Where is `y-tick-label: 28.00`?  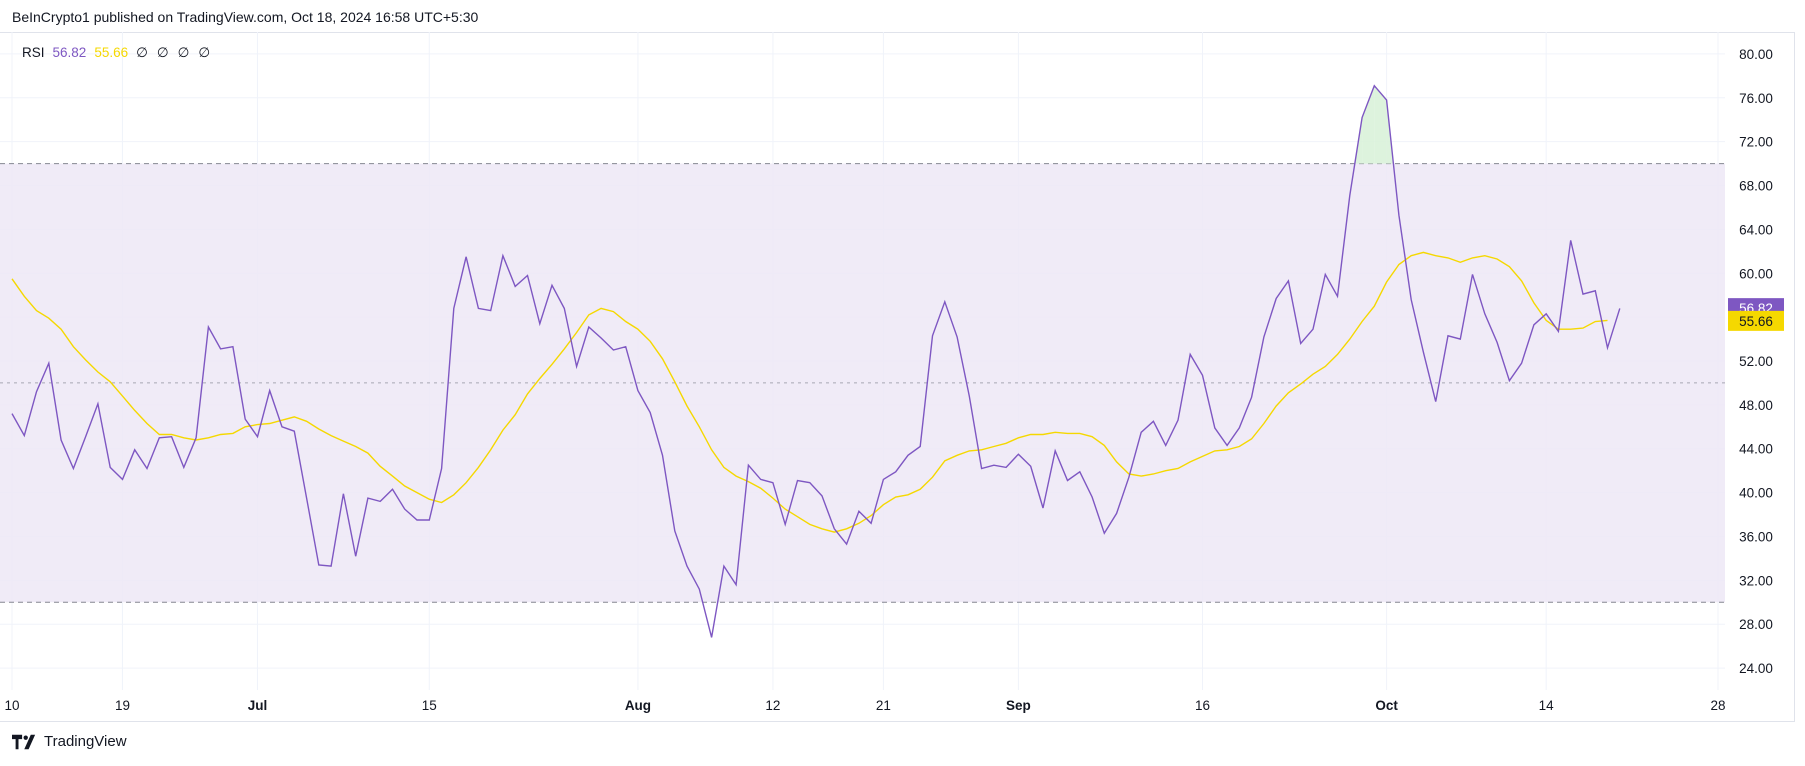 y-tick-label: 28.00 is located at coordinates (1756, 624).